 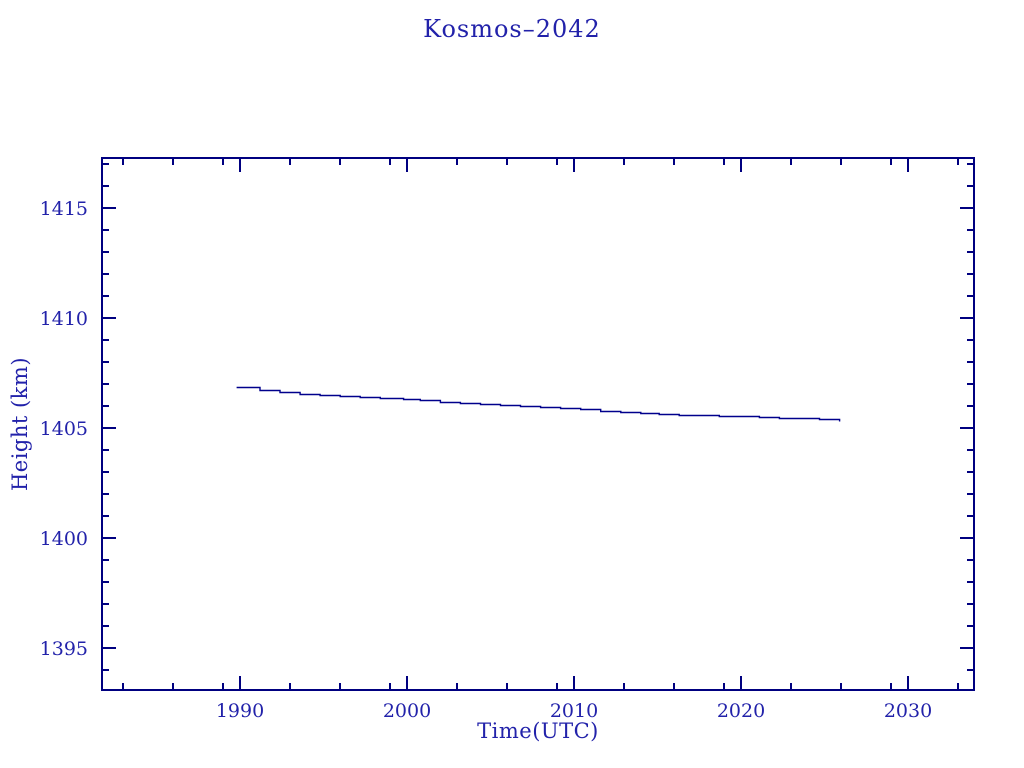 I want to click on x-tick-labels: 1990 2000 2010 2020 2030, so click(x=574, y=711).